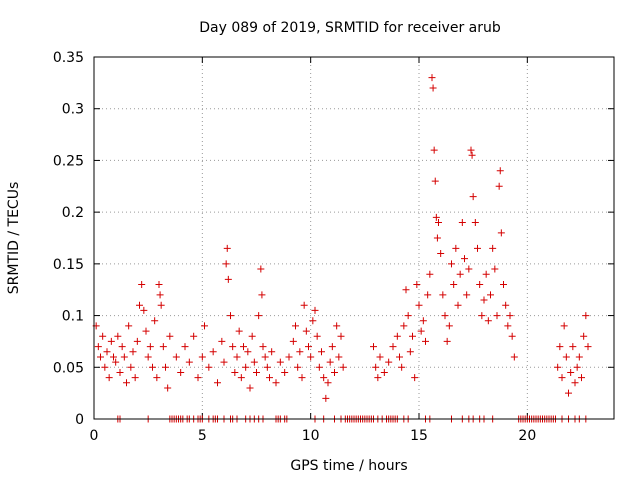 This screenshot has width=640, height=480. What do you see at coordinates (202, 436) in the screenshot?
I see `x-tick-label: 5` at bounding box center [202, 436].